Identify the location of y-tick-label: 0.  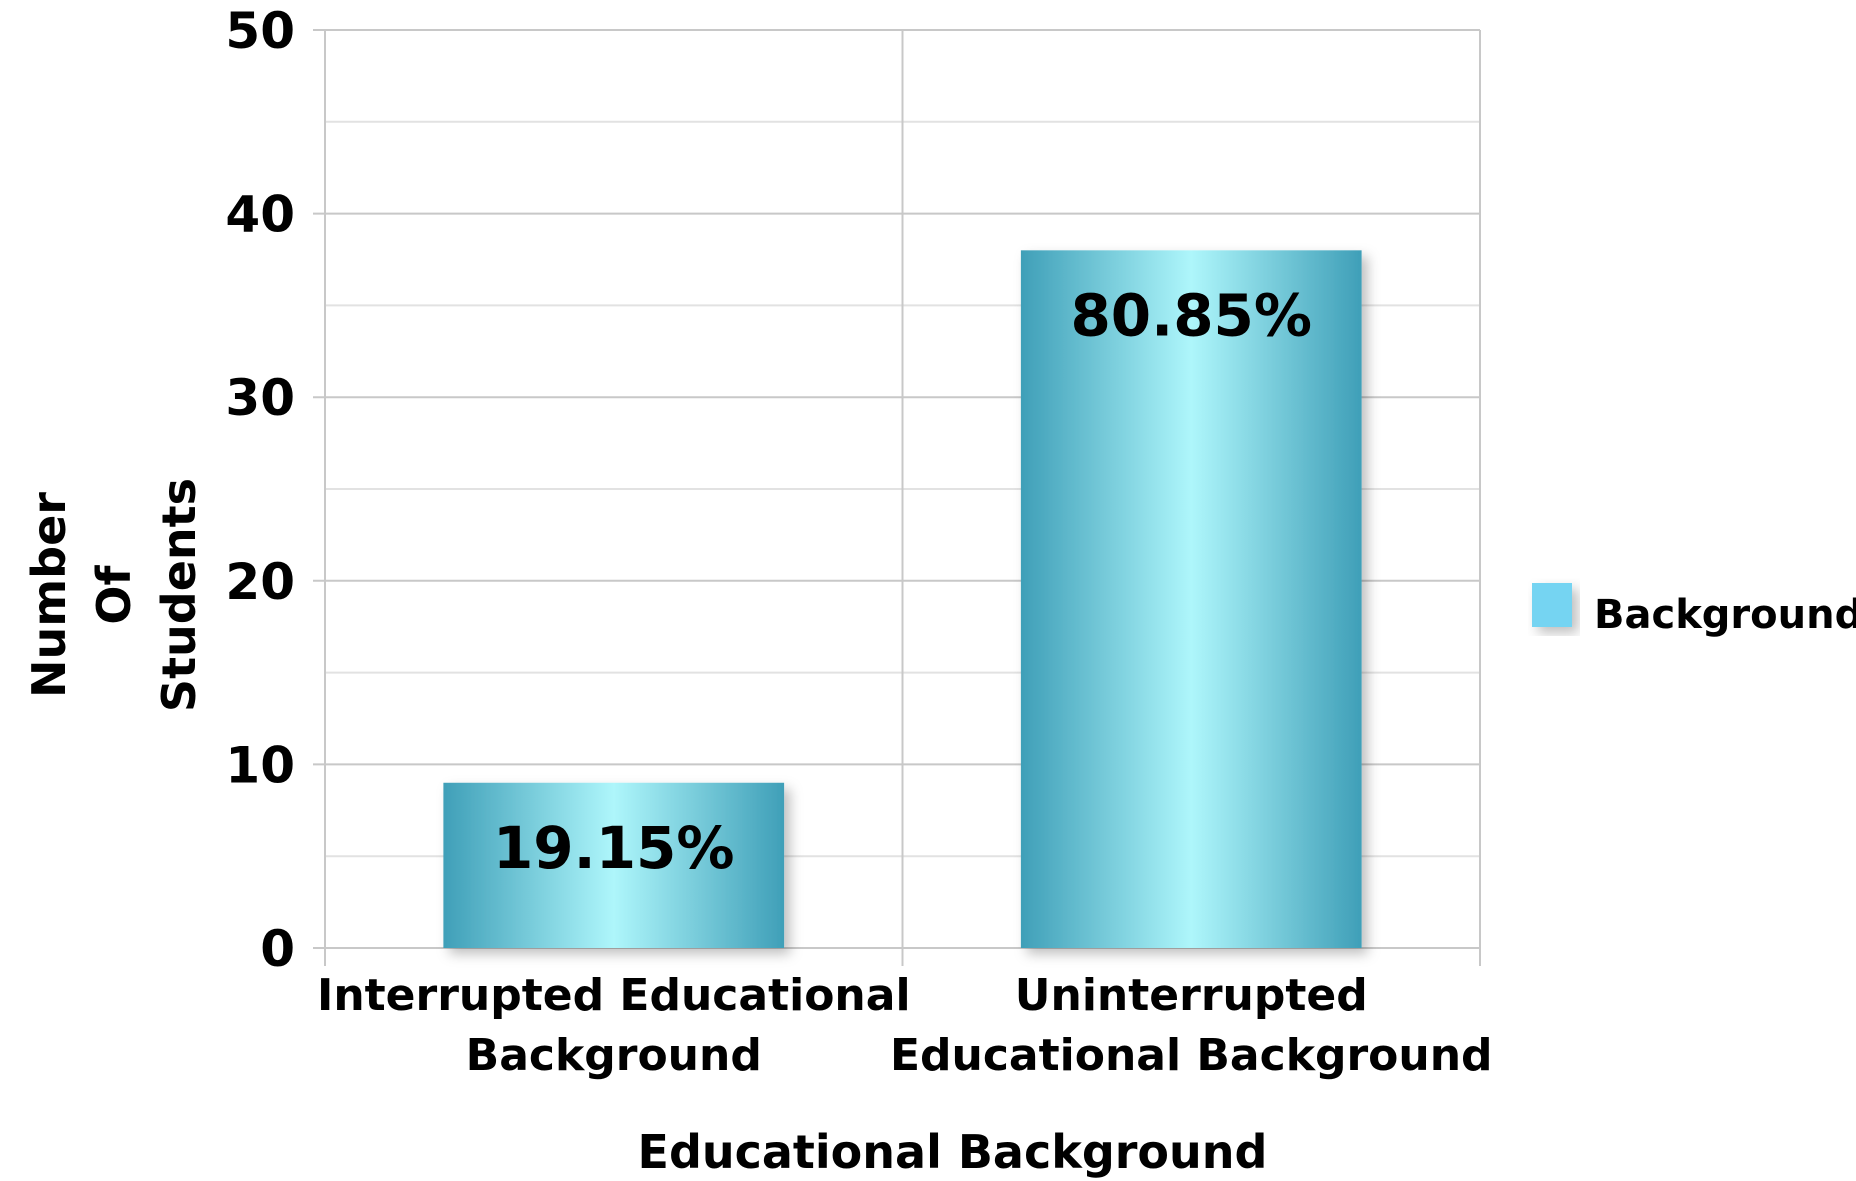
(277, 949).